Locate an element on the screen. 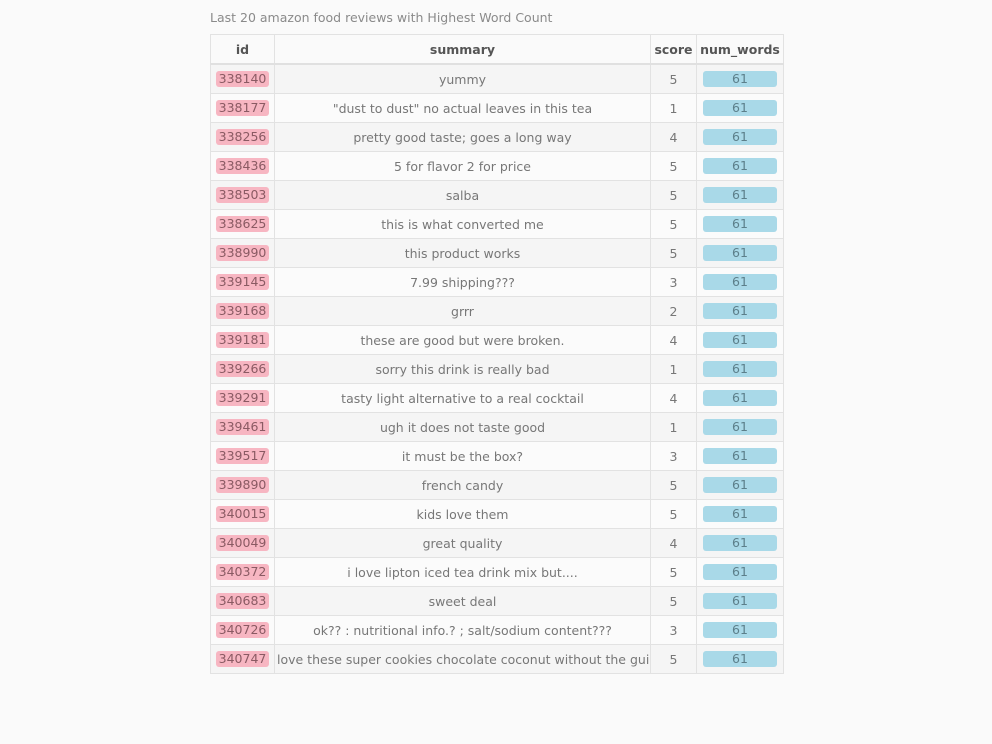 The height and width of the screenshot is (744, 992). cell-summary: sorry this drink is really bad is located at coordinates (462, 369).